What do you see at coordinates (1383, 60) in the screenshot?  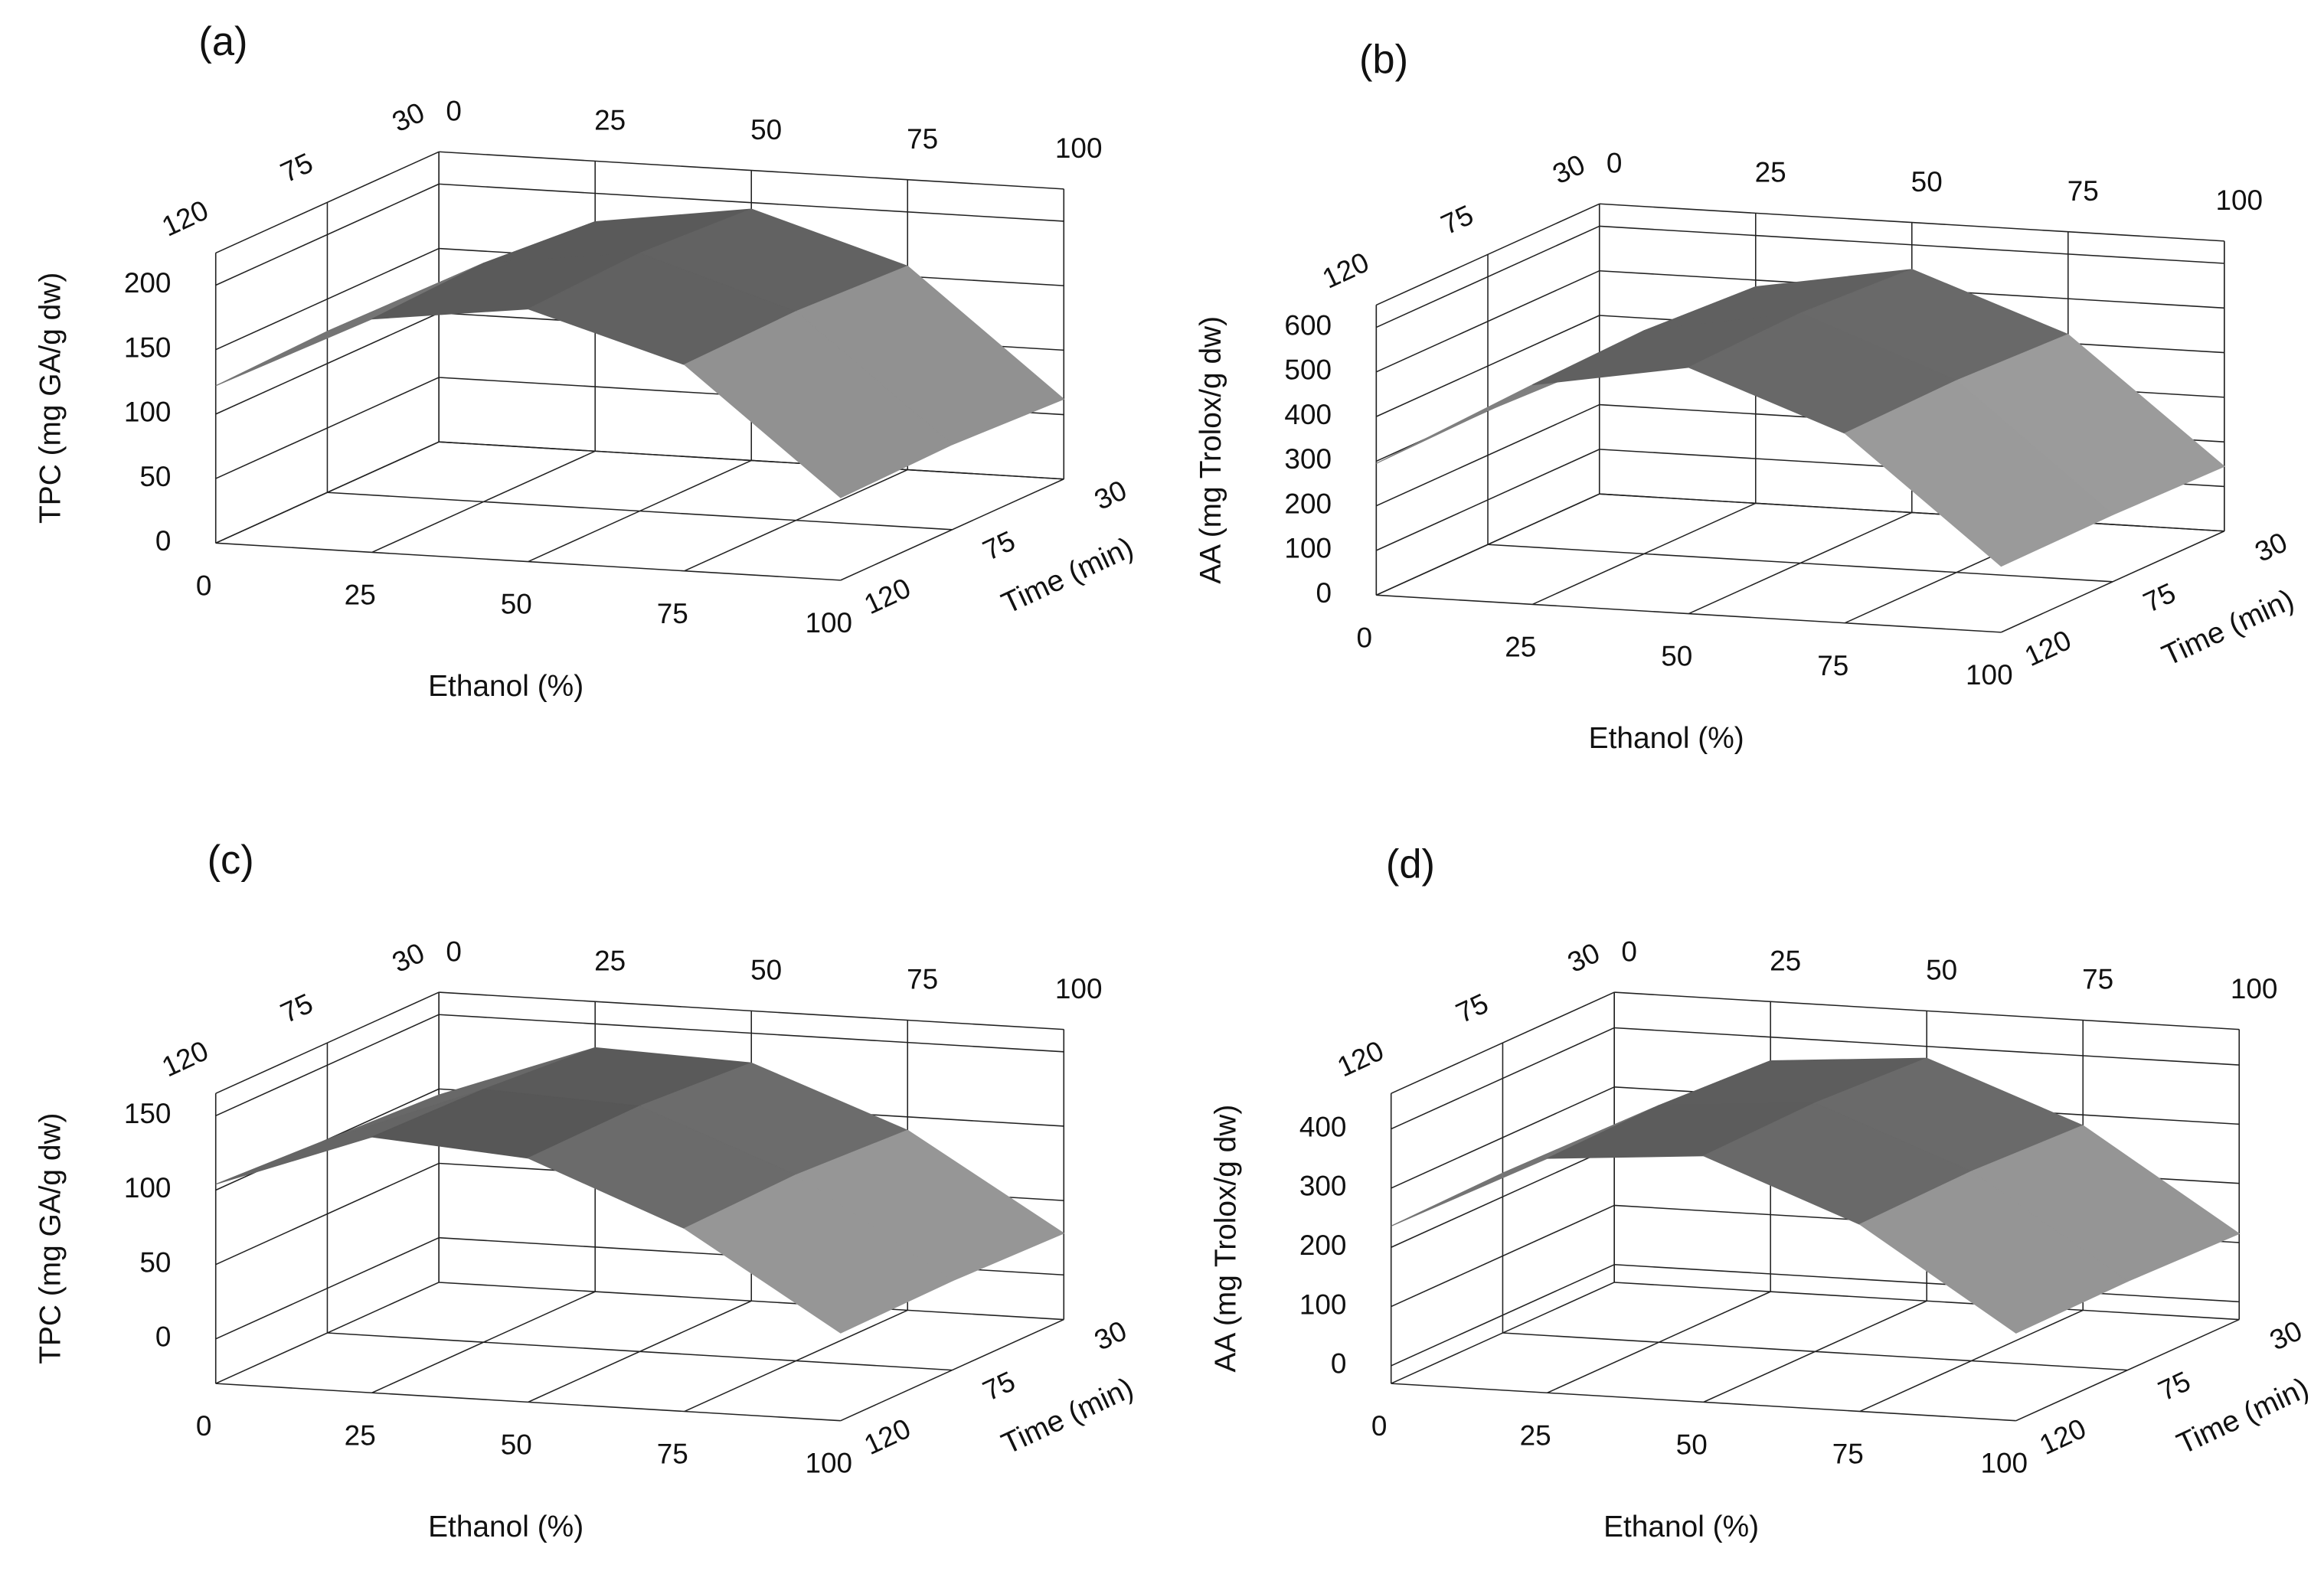 I see `panel-label: (b)` at bounding box center [1383, 60].